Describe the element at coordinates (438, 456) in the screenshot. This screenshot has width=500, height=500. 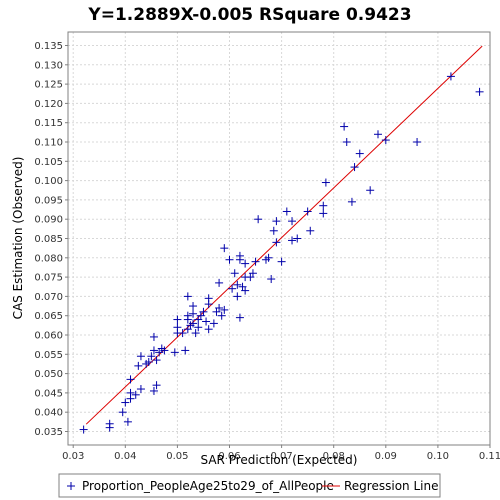
I see `x-tick-label: 0.10` at that location.